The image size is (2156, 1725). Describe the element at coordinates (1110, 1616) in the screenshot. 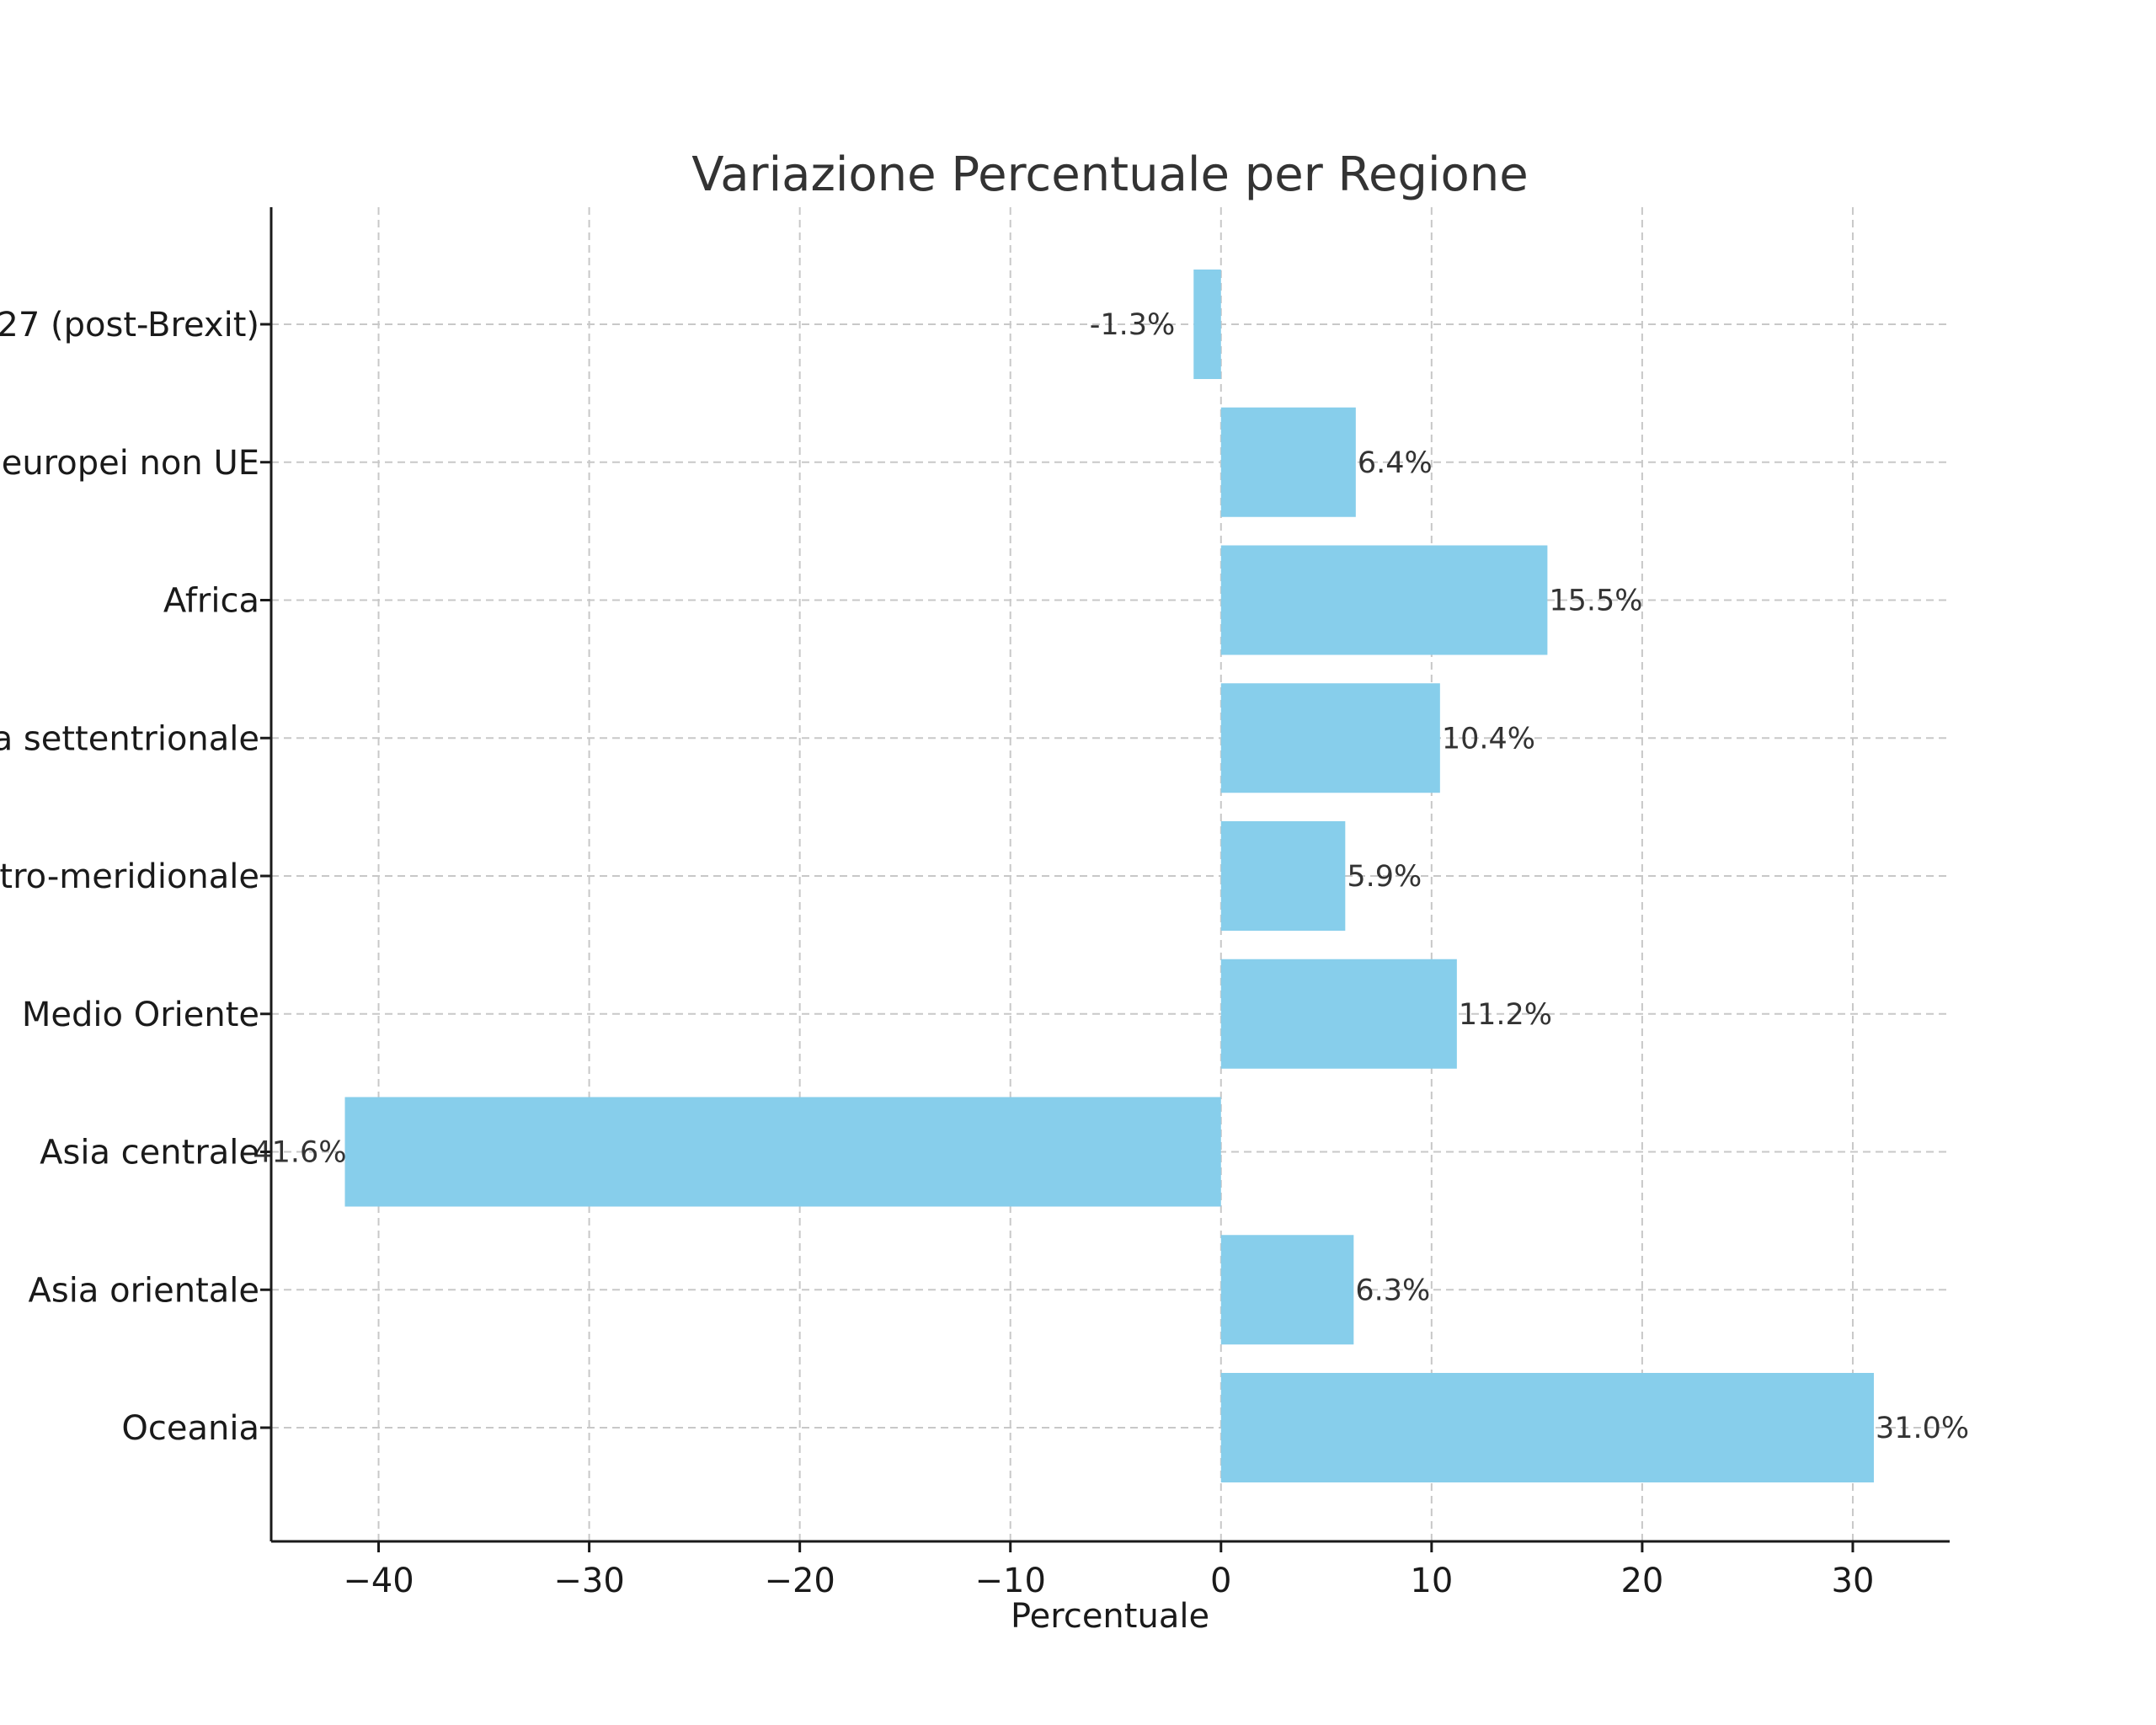

I see `x-axis-label: Percentuale` at that location.